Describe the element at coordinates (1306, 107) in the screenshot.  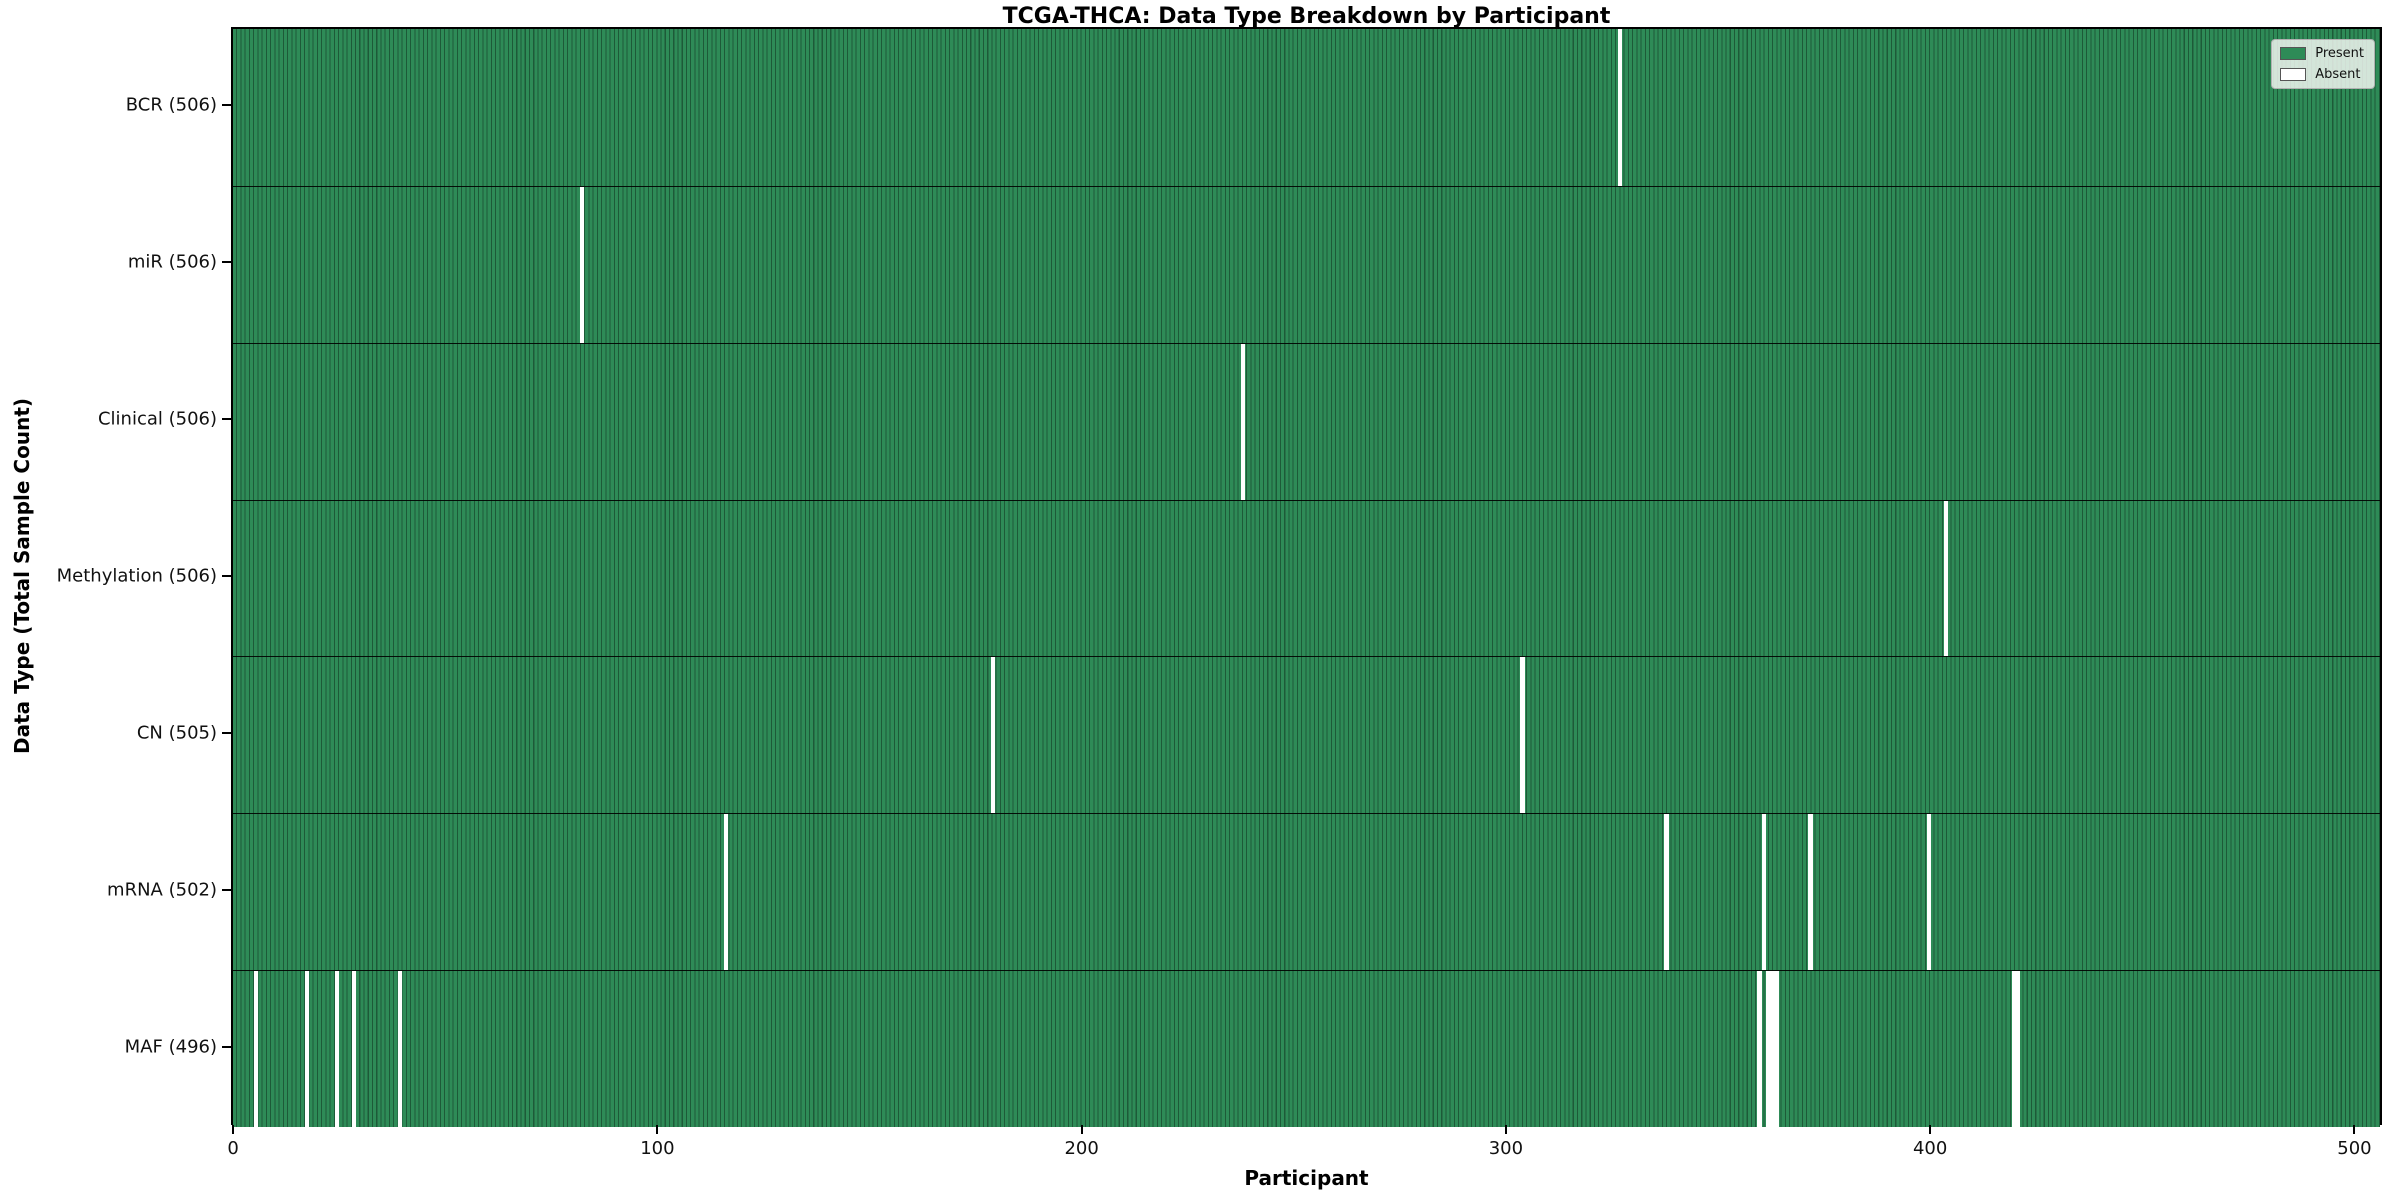
I see `chart-row-BCR` at that location.